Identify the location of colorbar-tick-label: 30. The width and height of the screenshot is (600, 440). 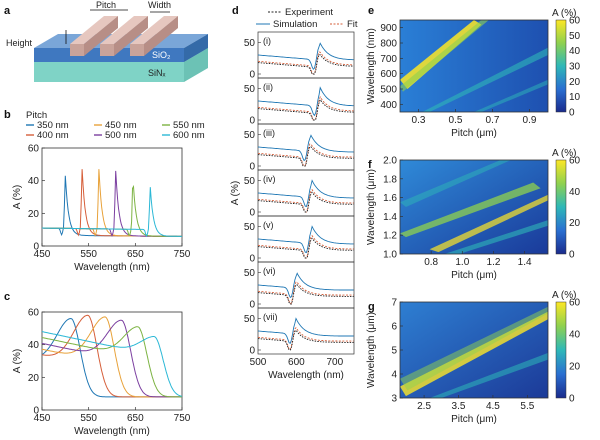
(575, 67).